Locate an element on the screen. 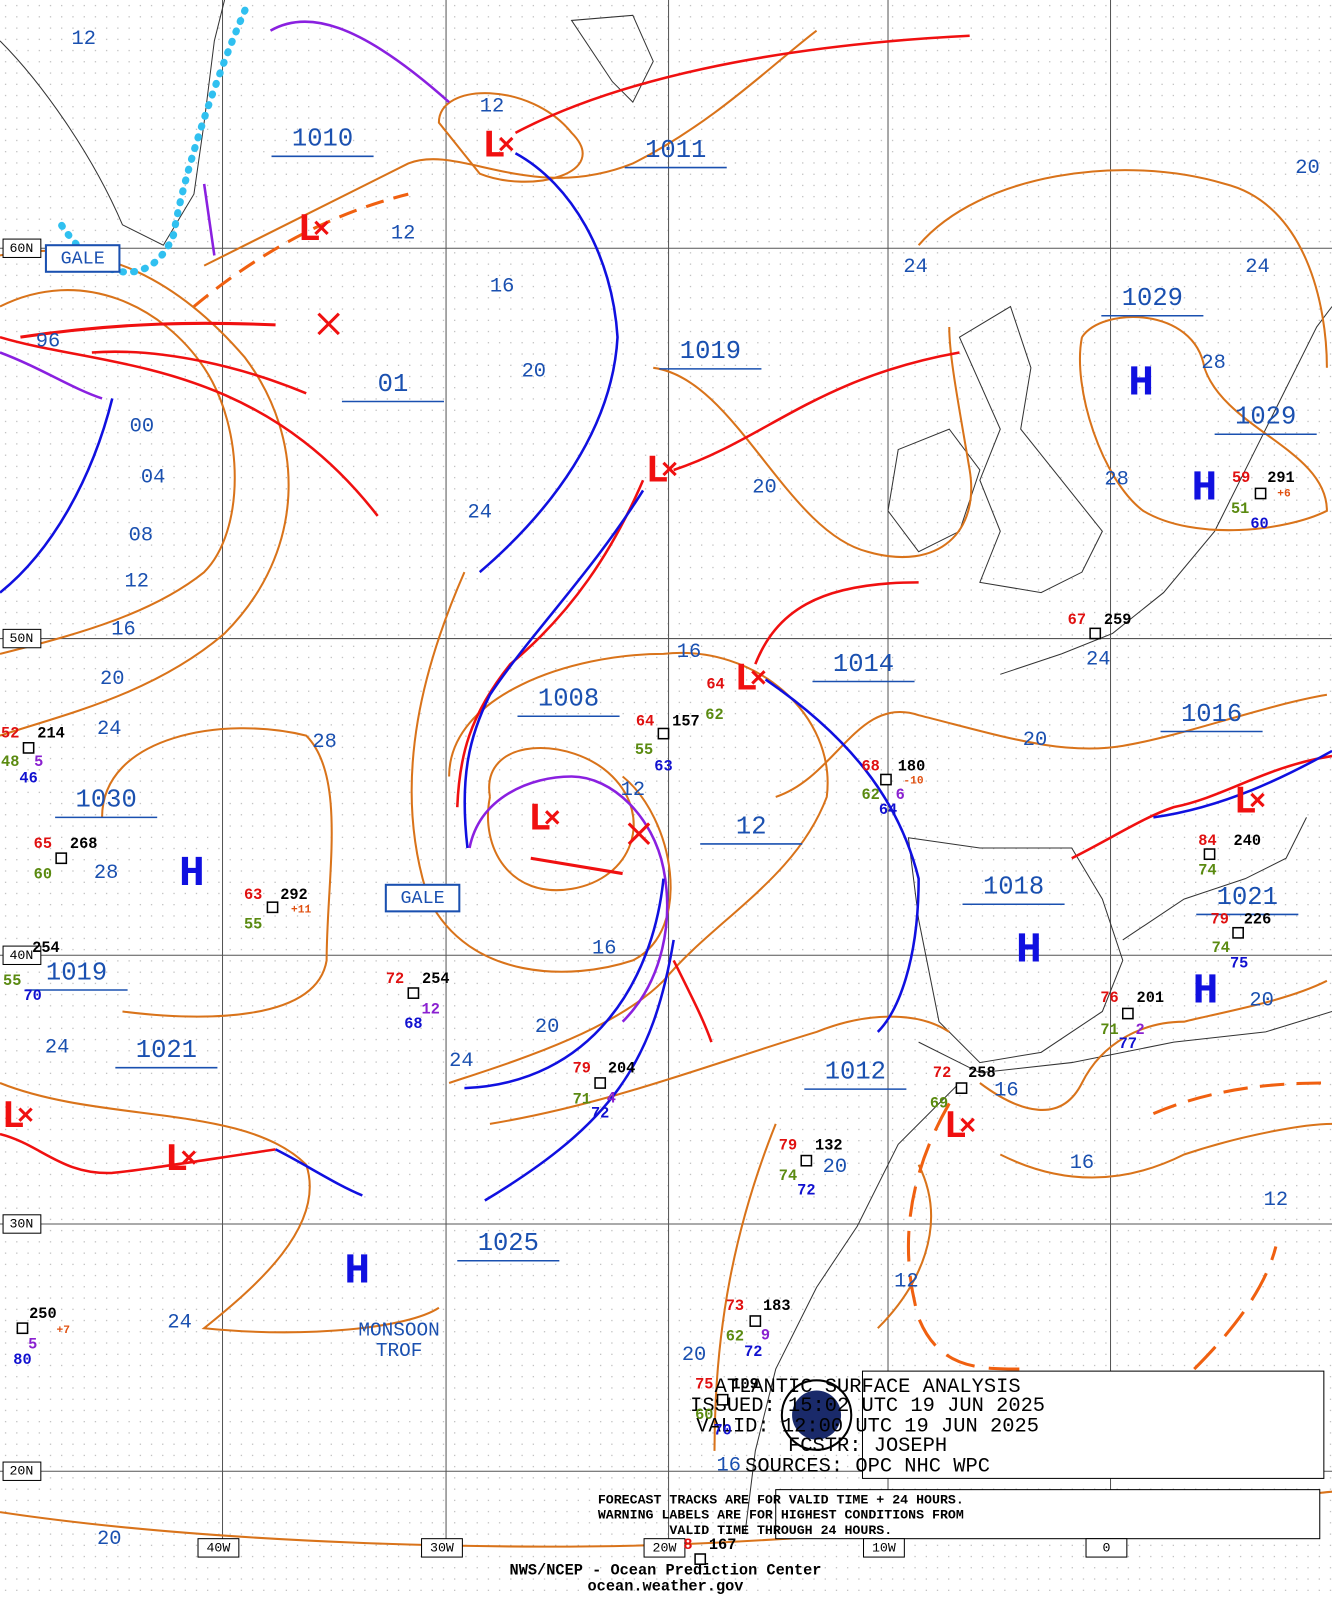 The image size is (1332, 1600). station-value: 65 is located at coordinates (43, 844).